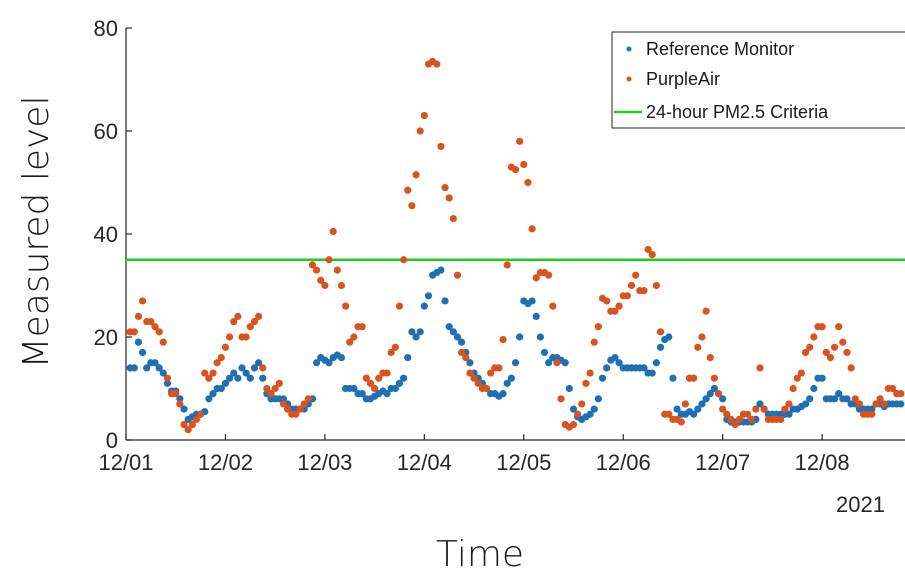  What do you see at coordinates (113, 234) in the screenshot?
I see `y-ticks: 0 20 40 60 80` at bounding box center [113, 234].